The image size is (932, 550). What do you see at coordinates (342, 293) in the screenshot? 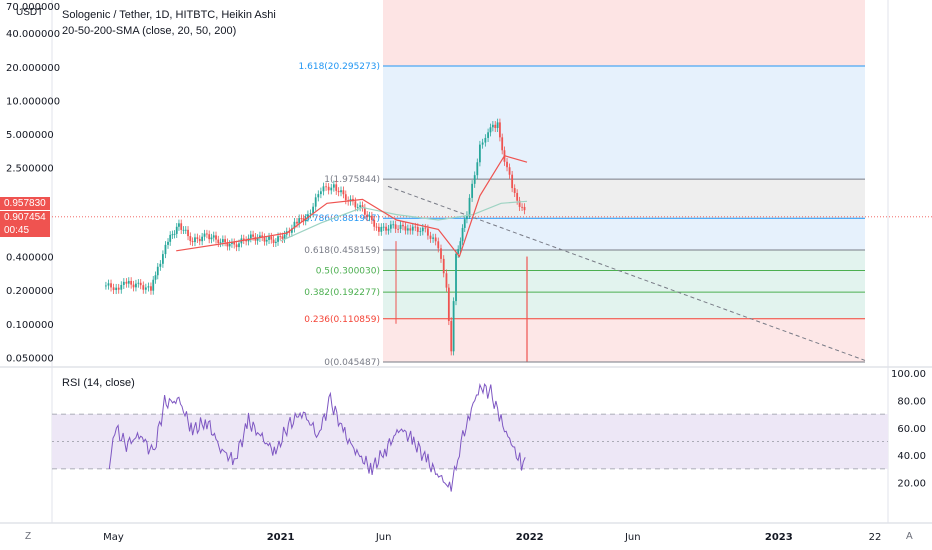
I see `fib-level-label-5: 0.382(0.192277)` at bounding box center [342, 293].